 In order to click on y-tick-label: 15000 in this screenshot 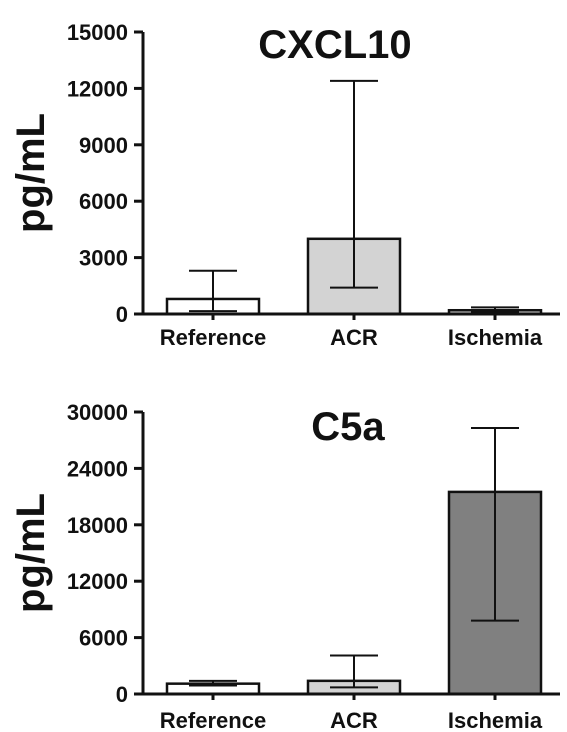, I will do `click(97, 32)`.